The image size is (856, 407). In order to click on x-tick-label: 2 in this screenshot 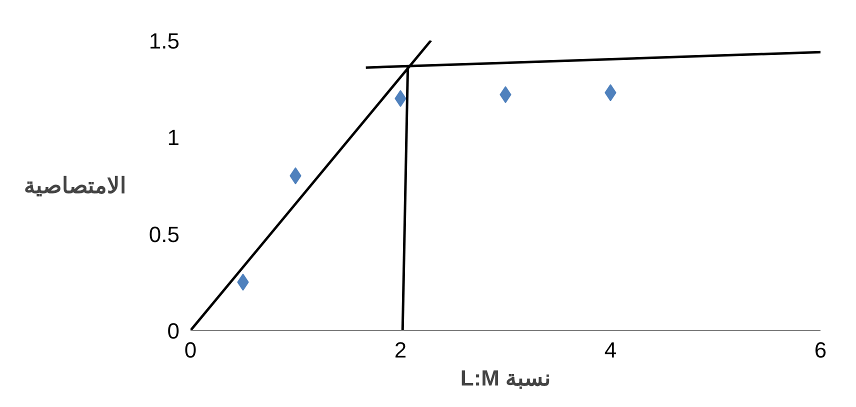, I will do `click(400, 350)`.